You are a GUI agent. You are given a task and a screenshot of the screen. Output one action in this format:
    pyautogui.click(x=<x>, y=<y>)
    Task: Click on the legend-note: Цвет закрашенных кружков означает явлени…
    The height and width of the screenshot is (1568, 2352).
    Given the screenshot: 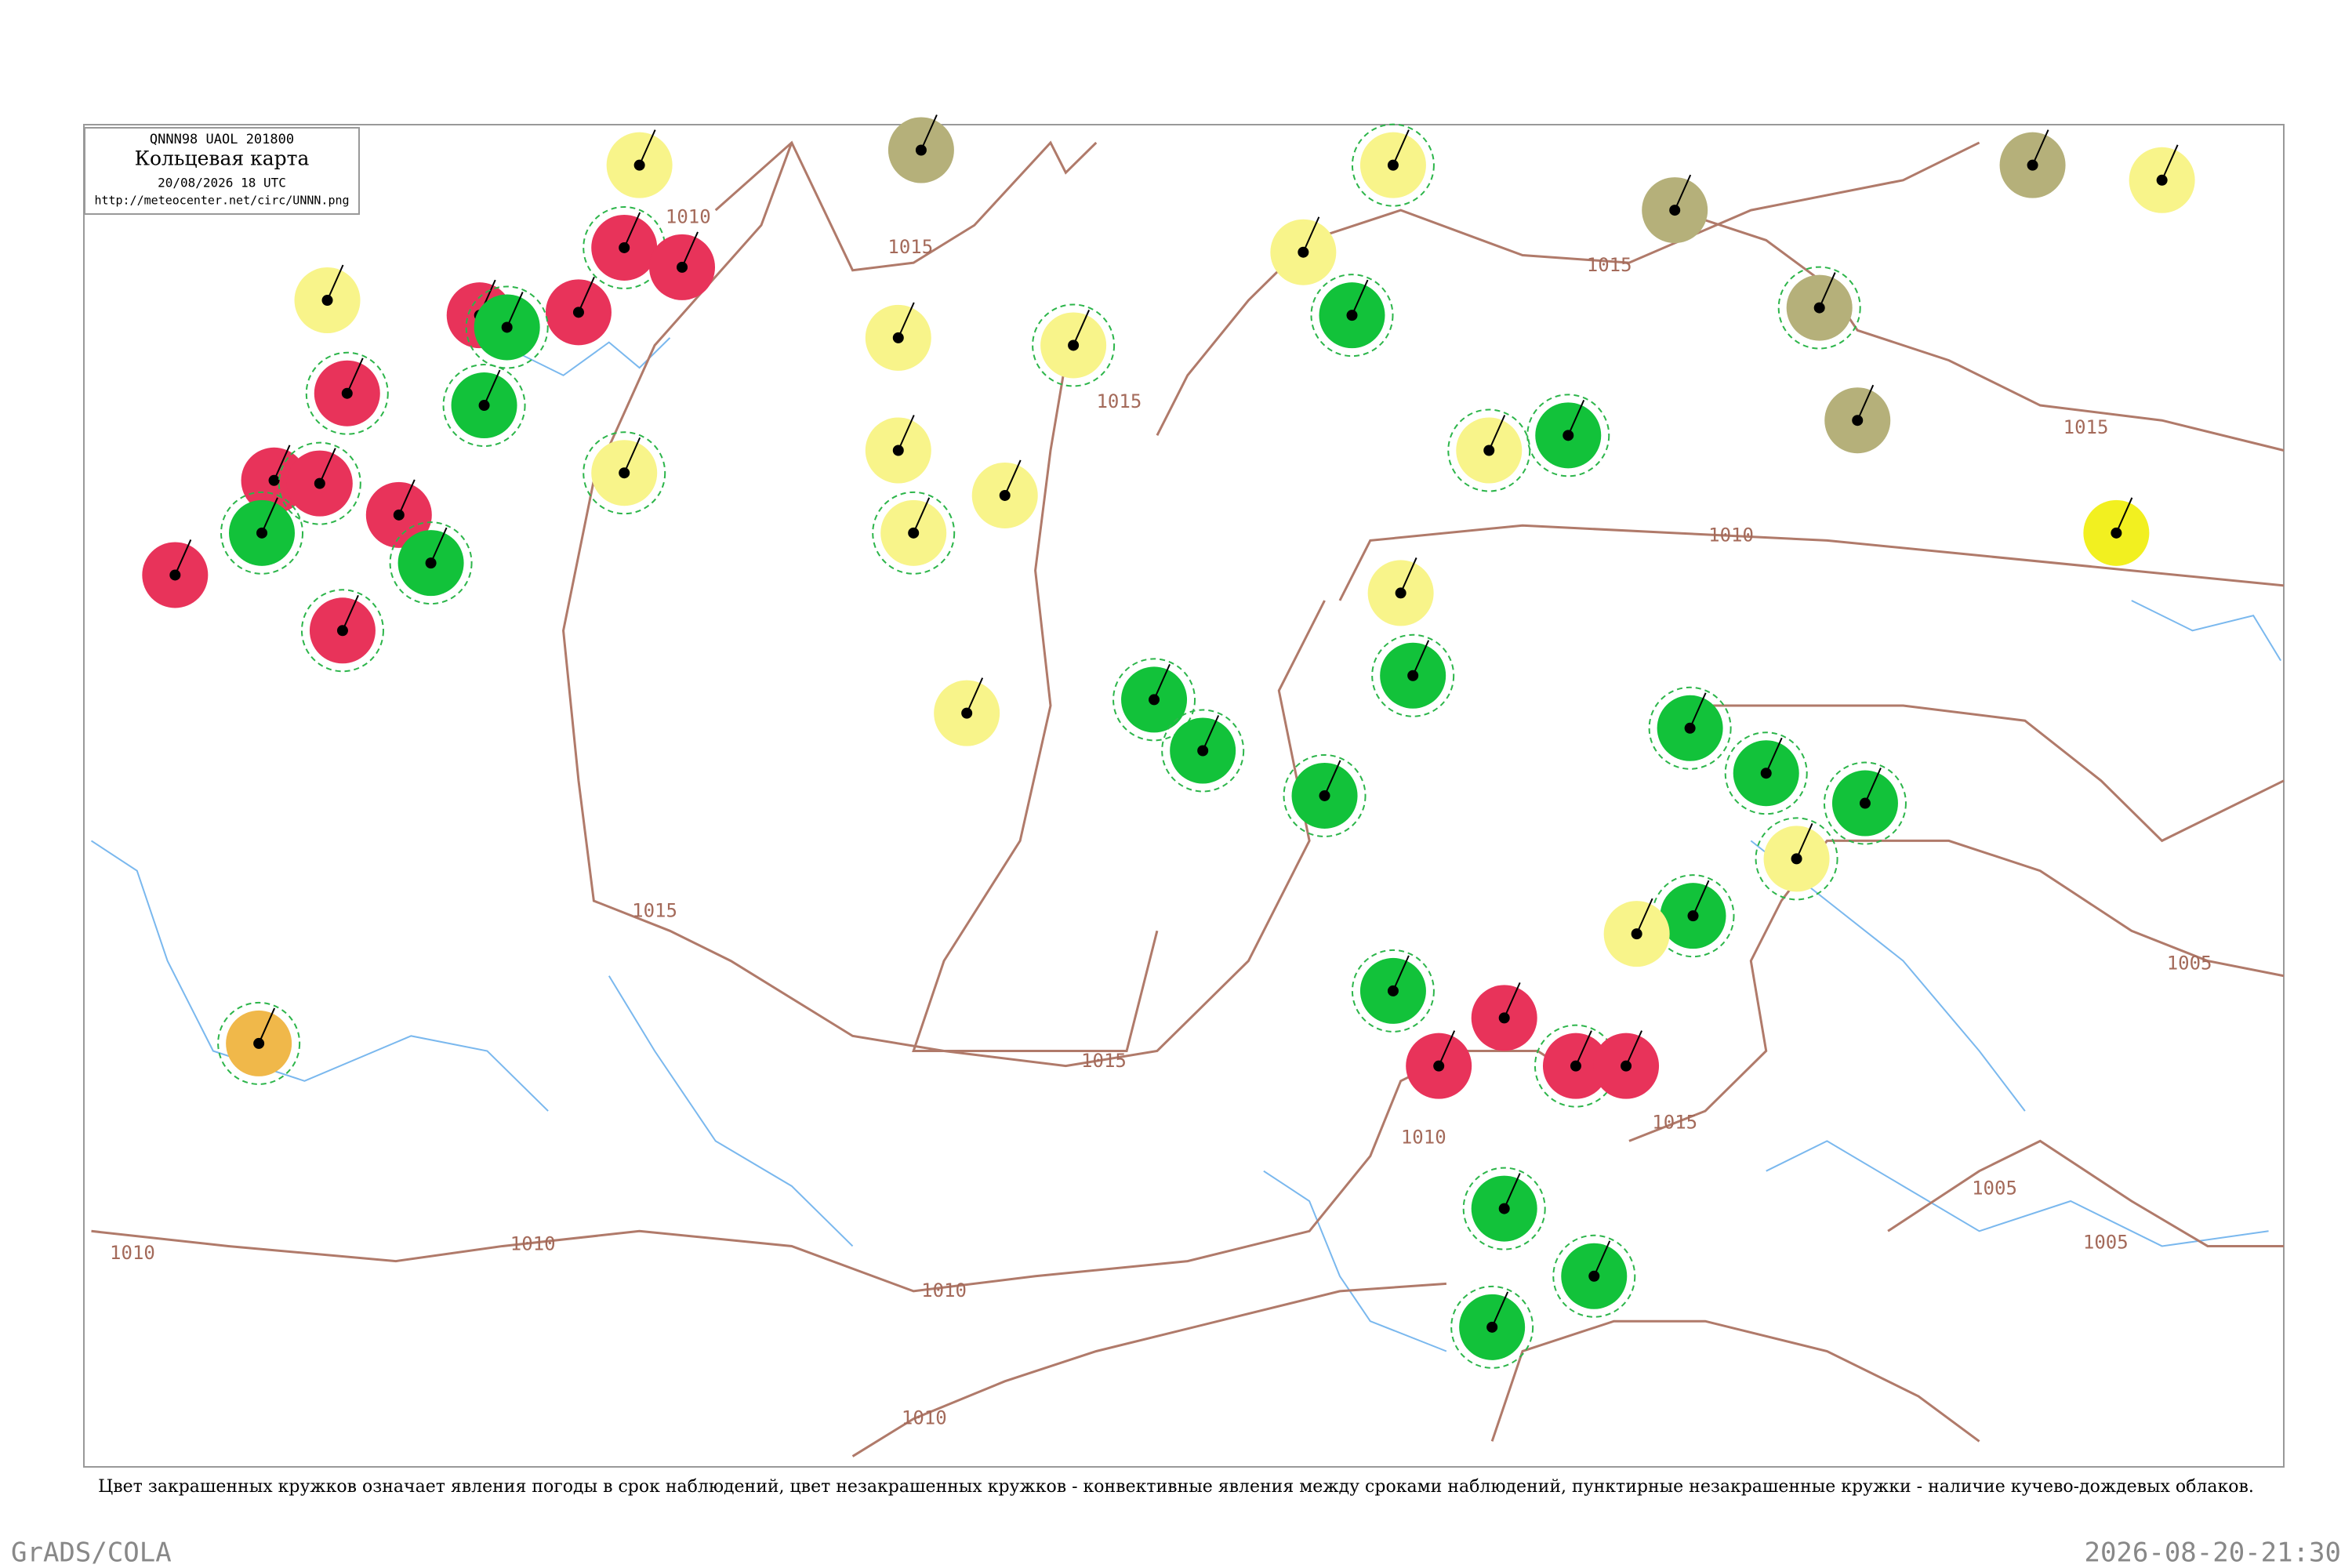 What is the action you would take?
    pyautogui.click(x=1176, y=1487)
    